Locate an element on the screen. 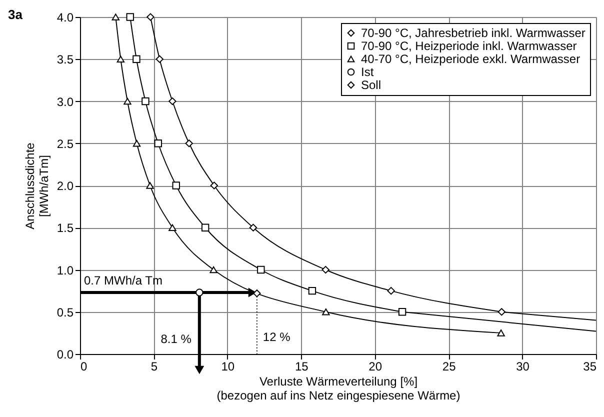  y-tick-label: 3.0 is located at coordinates (65, 101).